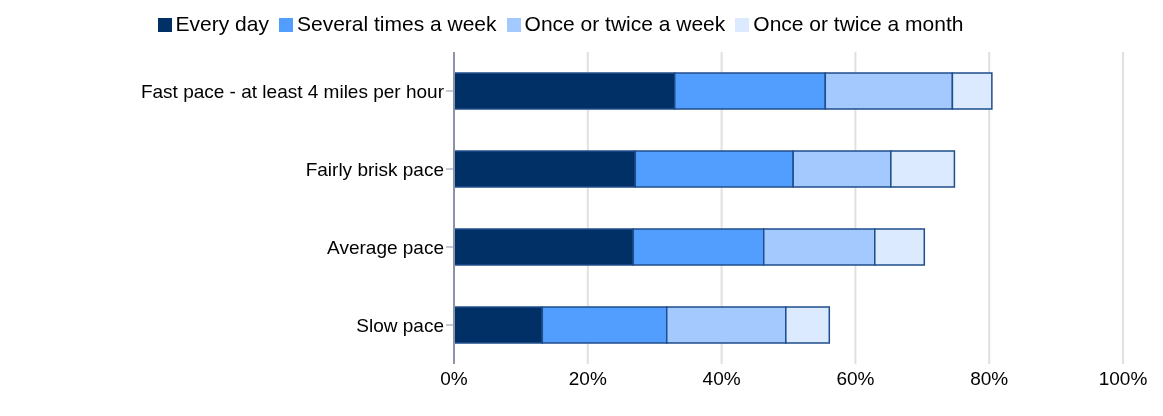 The image size is (1163, 416). I want to click on x-tick-label: 80%, so click(989, 379).